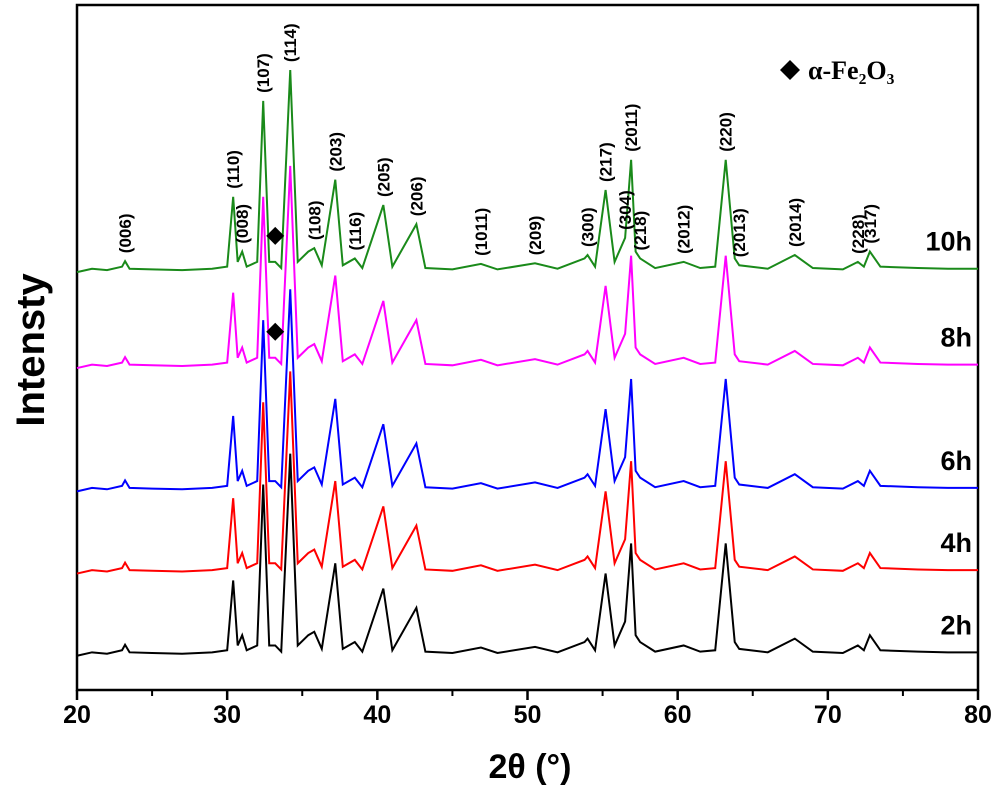 Image resolution: width=1000 pixels, height=800 pixels. I want to click on x-tick-label: 40, so click(377, 715).